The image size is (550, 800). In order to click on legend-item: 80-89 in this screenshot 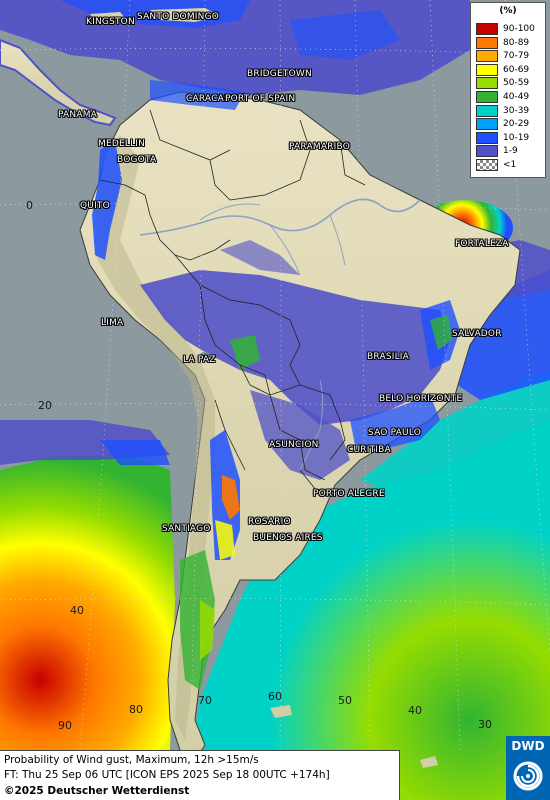, I will do `click(510, 43)`.